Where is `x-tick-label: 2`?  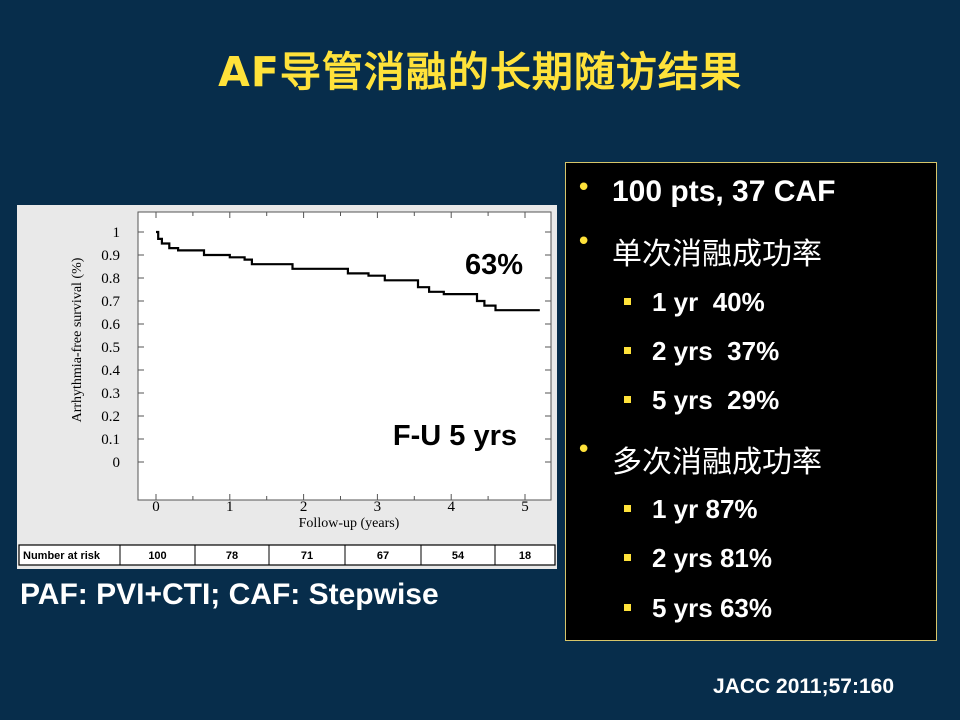
x-tick-label: 2 is located at coordinates (304, 507).